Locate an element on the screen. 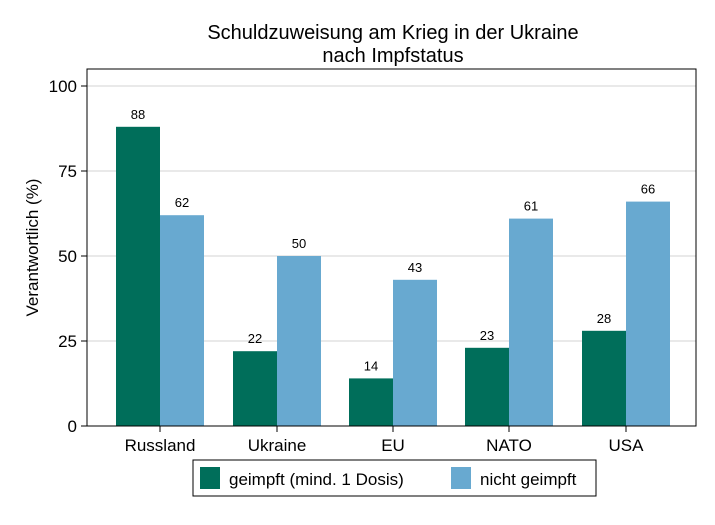 This screenshot has height=525, width=715. bar-value-label: 50 is located at coordinates (299, 243).